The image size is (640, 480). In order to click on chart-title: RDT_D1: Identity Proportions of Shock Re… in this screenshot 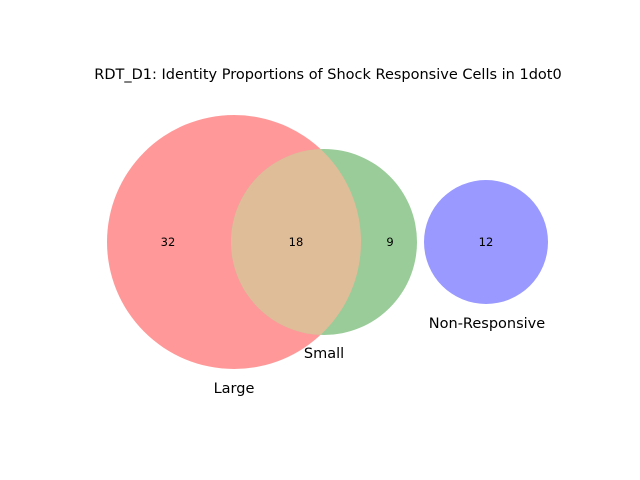, I will do `click(327, 75)`.